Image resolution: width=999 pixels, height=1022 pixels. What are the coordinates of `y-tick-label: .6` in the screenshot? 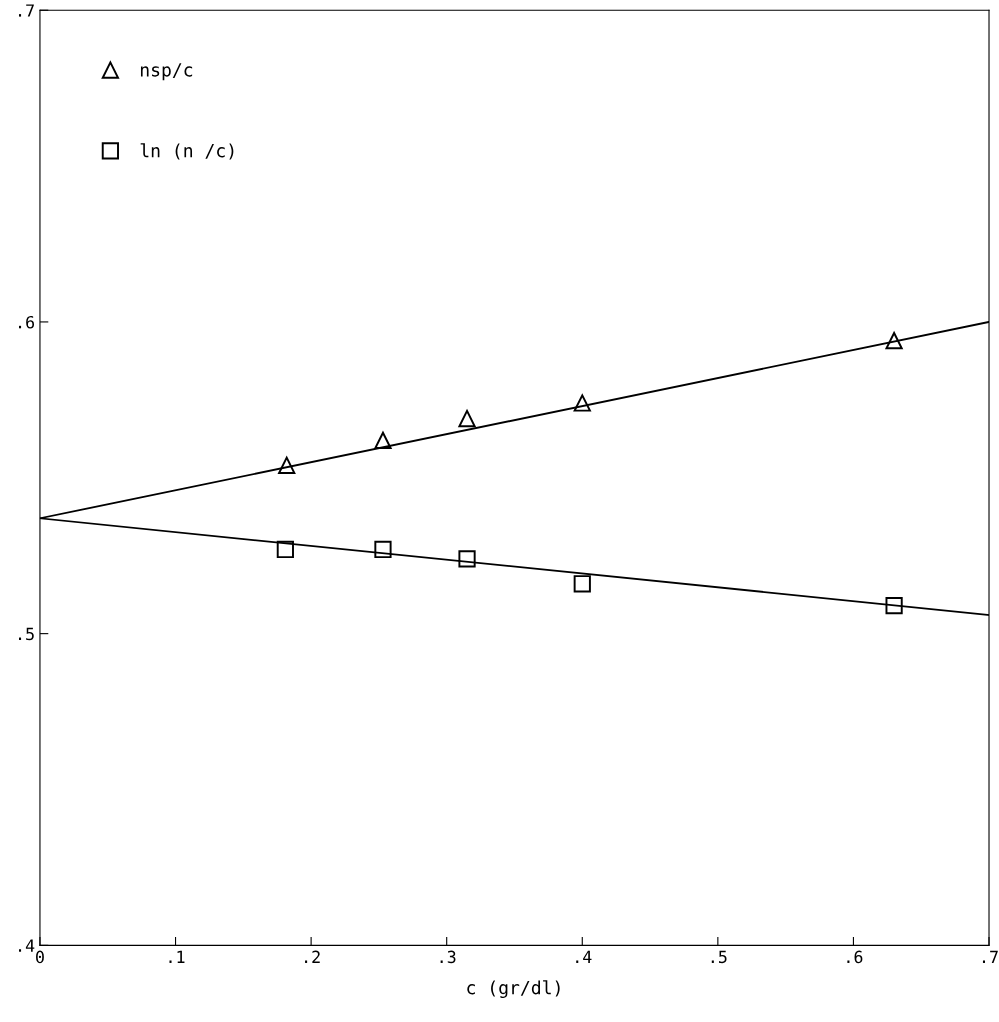 It's located at (27, 322).